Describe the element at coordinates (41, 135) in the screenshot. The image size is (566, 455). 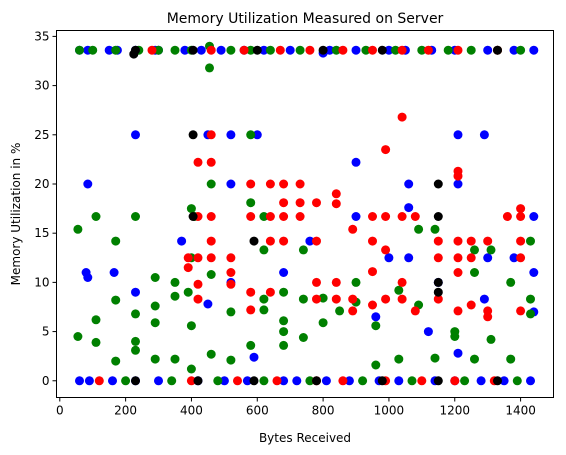
I see `y-tick-label: 25` at that location.